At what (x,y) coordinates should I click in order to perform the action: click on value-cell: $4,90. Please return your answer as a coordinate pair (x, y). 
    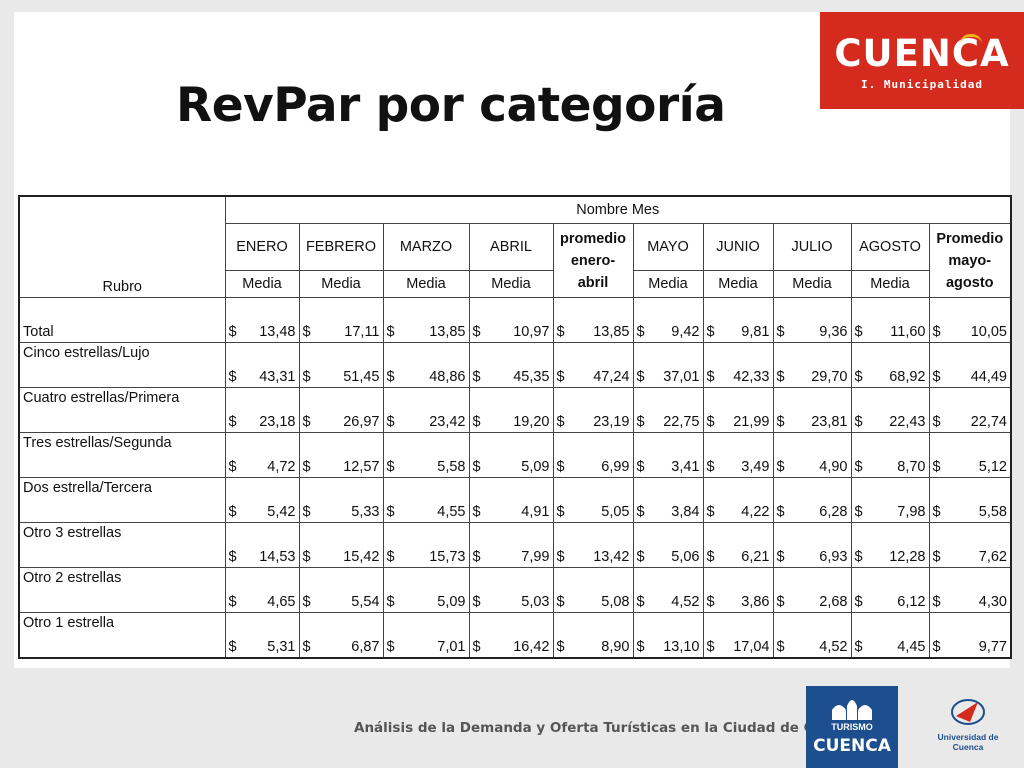
    Looking at the image, I should click on (812, 455).